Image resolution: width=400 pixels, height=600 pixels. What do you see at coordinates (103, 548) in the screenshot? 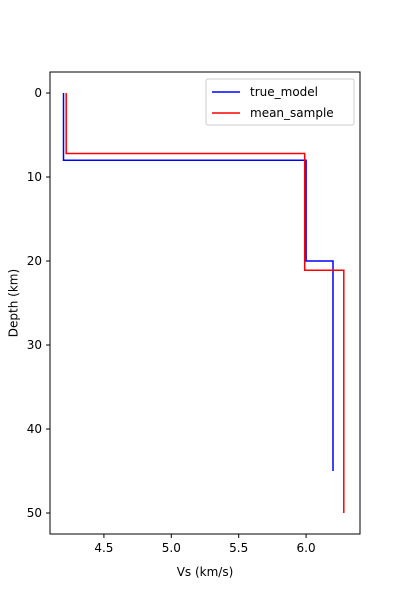
I see `x-tick-label: 4.5` at bounding box center [103, 548].